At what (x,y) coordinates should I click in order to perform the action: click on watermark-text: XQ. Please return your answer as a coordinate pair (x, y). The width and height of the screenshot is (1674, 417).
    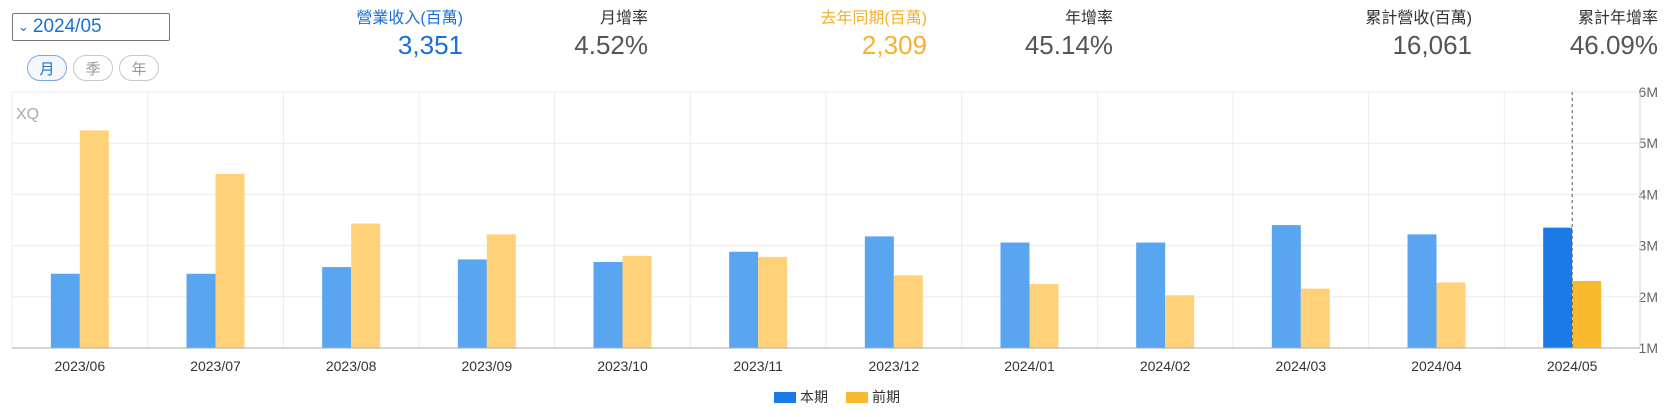
    Looking at the image, I should click on (27, 114).